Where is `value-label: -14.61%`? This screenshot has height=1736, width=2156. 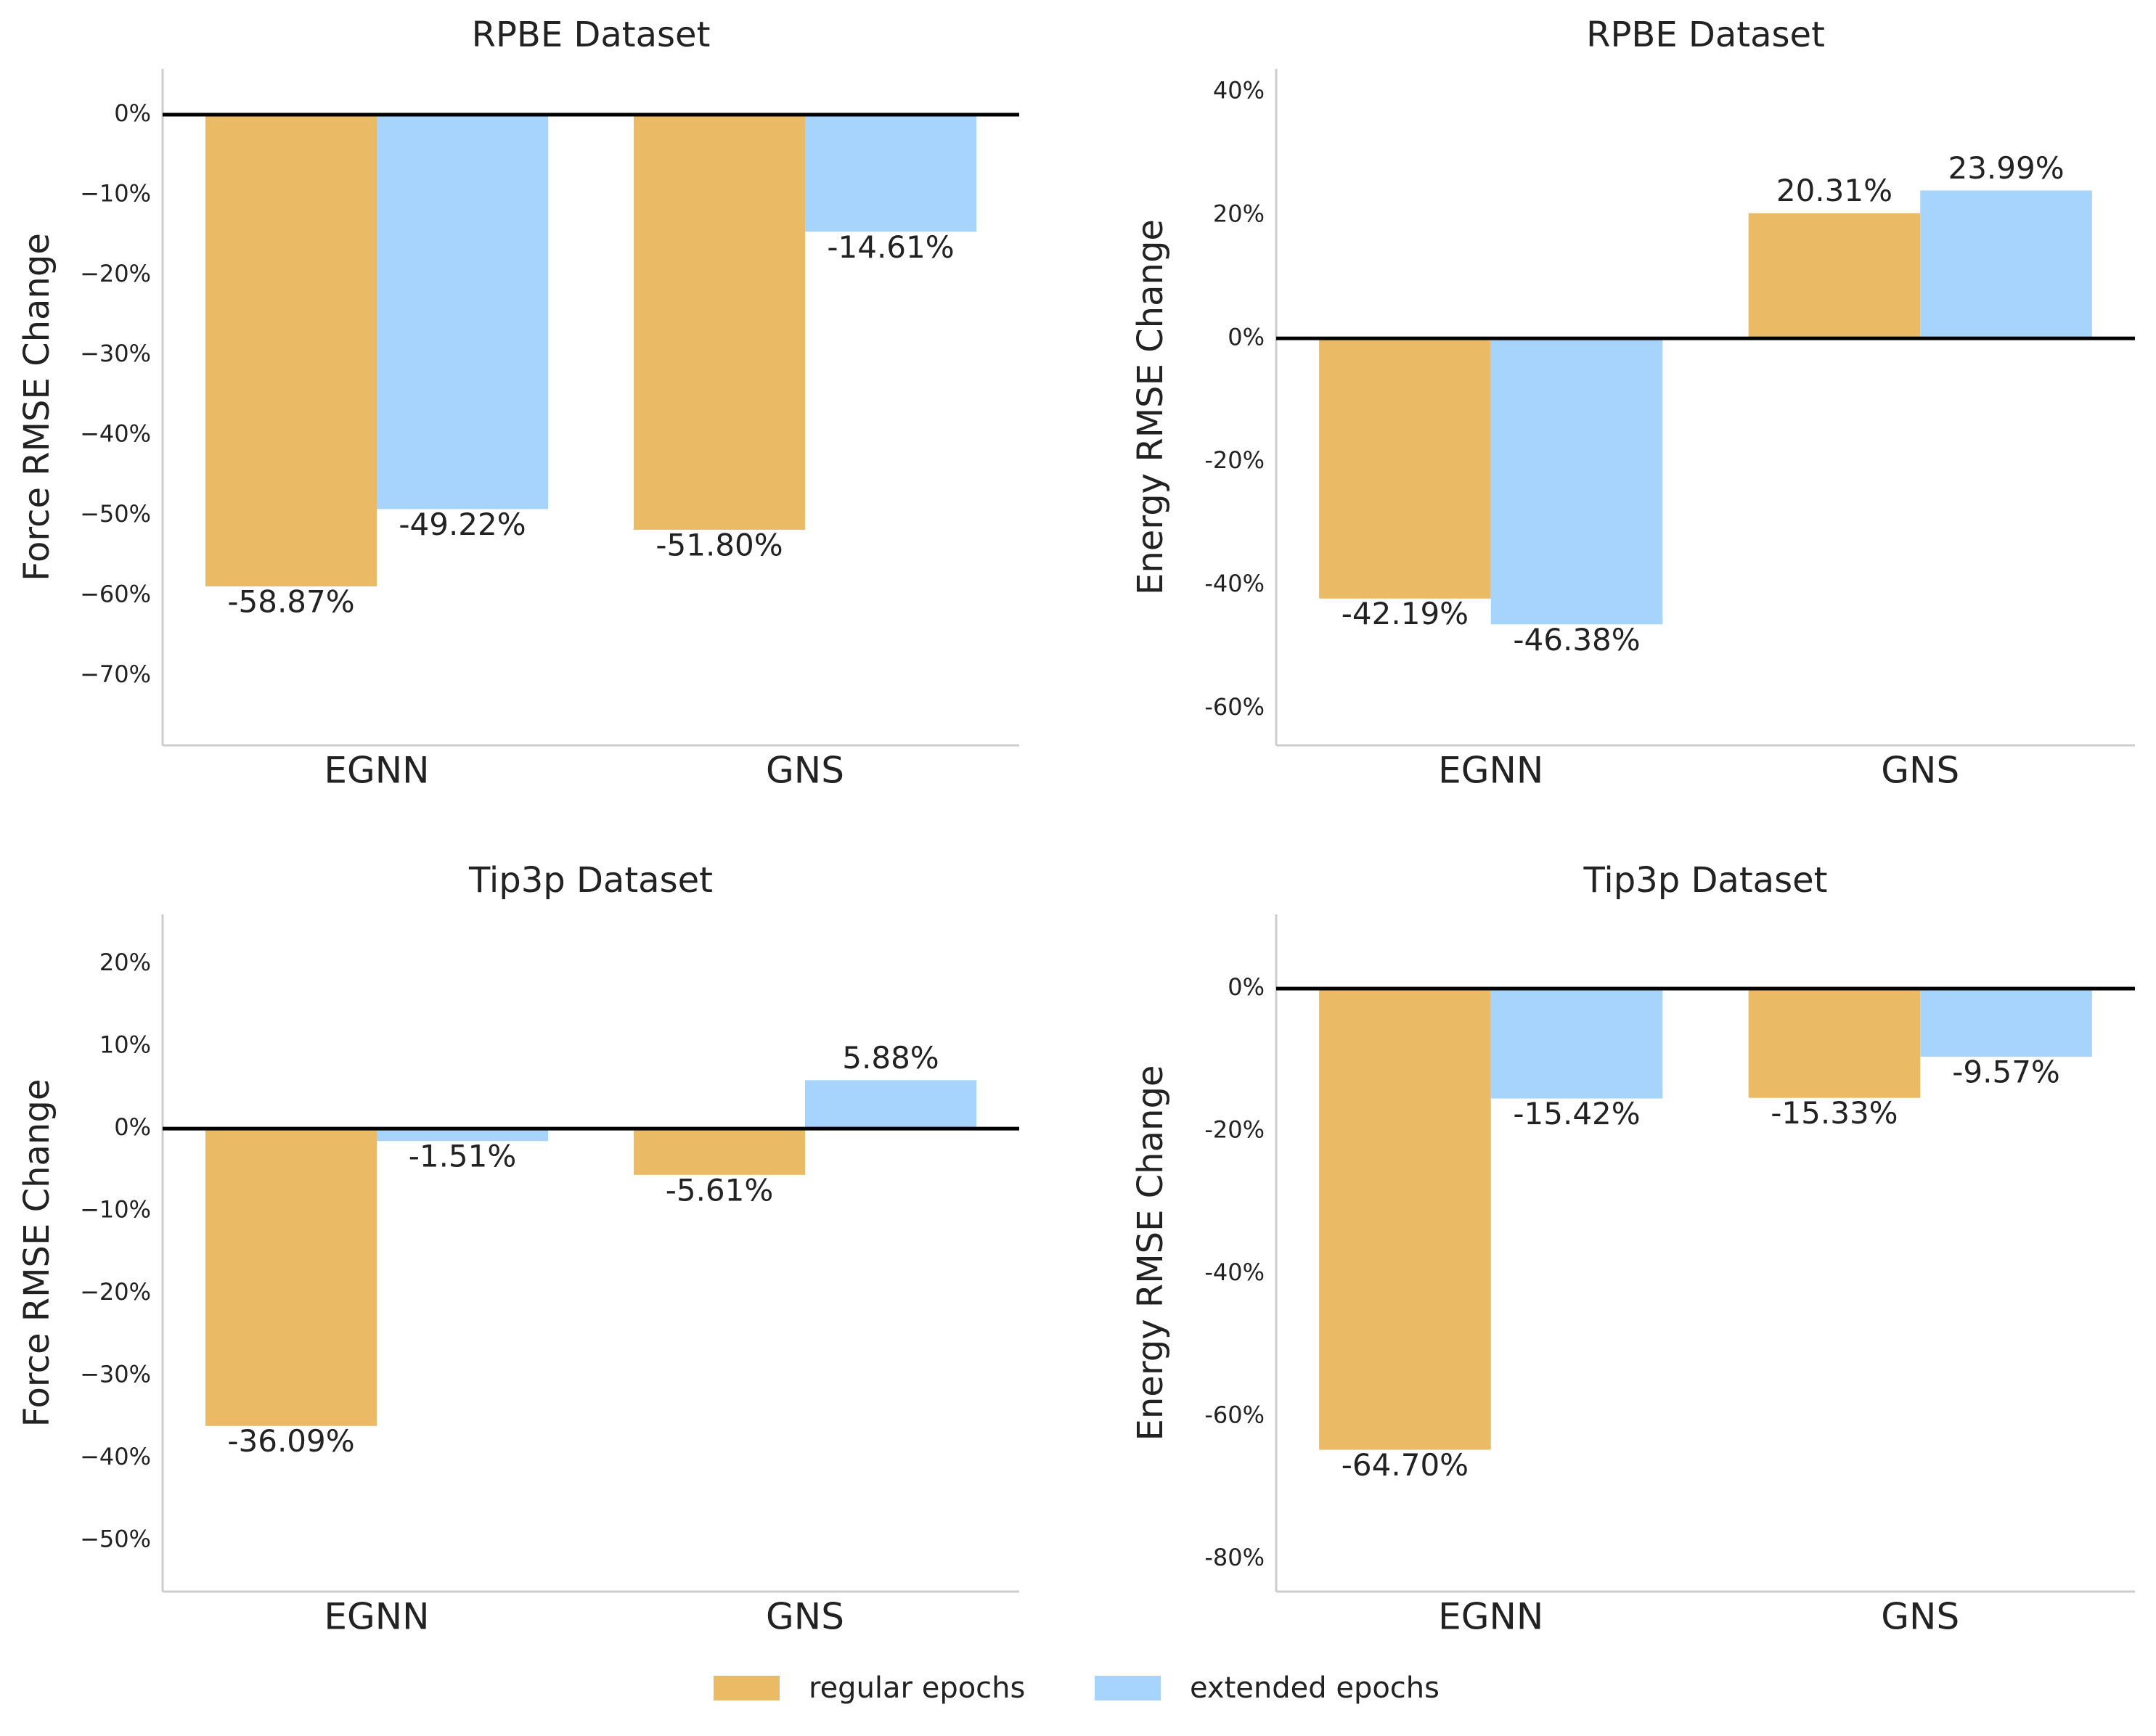
value-label: -14.61% is located at coordinates (891, 247).